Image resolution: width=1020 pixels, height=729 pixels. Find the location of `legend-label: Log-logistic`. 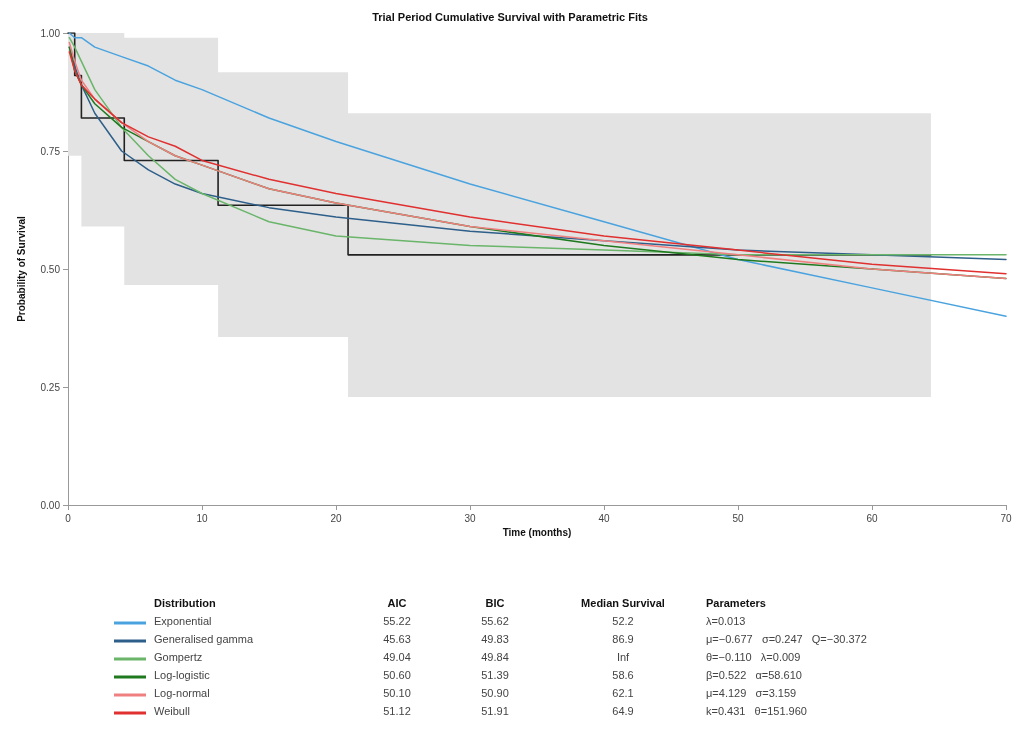

legend-label: Log-logistic is located at coordinates (182, 675).